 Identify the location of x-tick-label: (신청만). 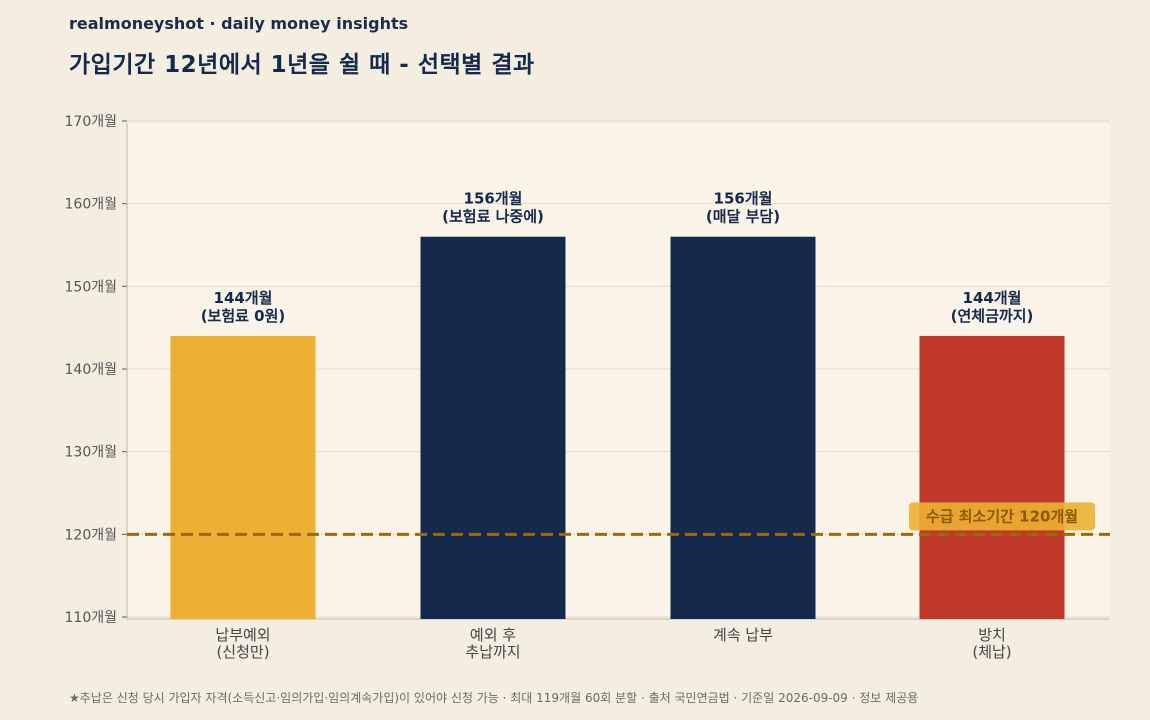
(242, 652).